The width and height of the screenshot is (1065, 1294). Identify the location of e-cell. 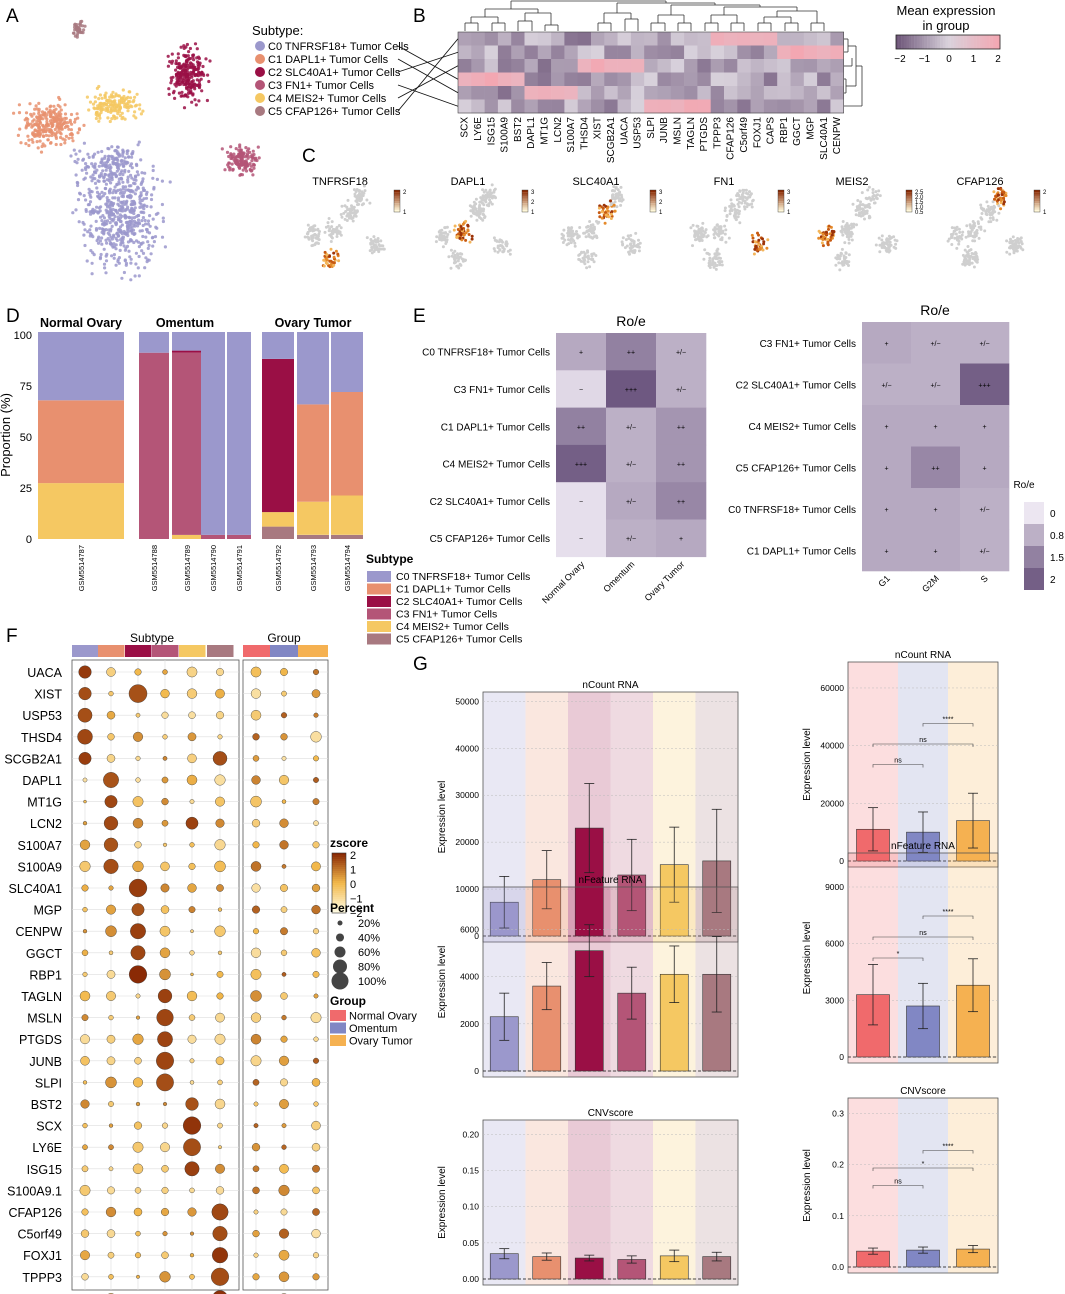
(681, 389).